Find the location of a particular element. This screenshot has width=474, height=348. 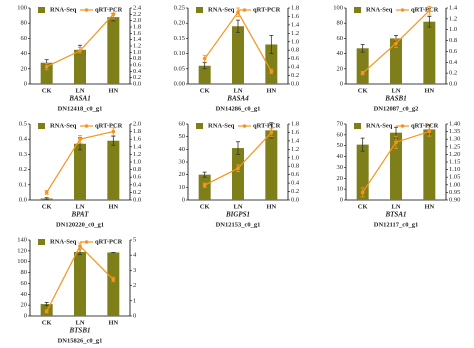

gene-label: BASB1 is located at coordinates (395, 99).